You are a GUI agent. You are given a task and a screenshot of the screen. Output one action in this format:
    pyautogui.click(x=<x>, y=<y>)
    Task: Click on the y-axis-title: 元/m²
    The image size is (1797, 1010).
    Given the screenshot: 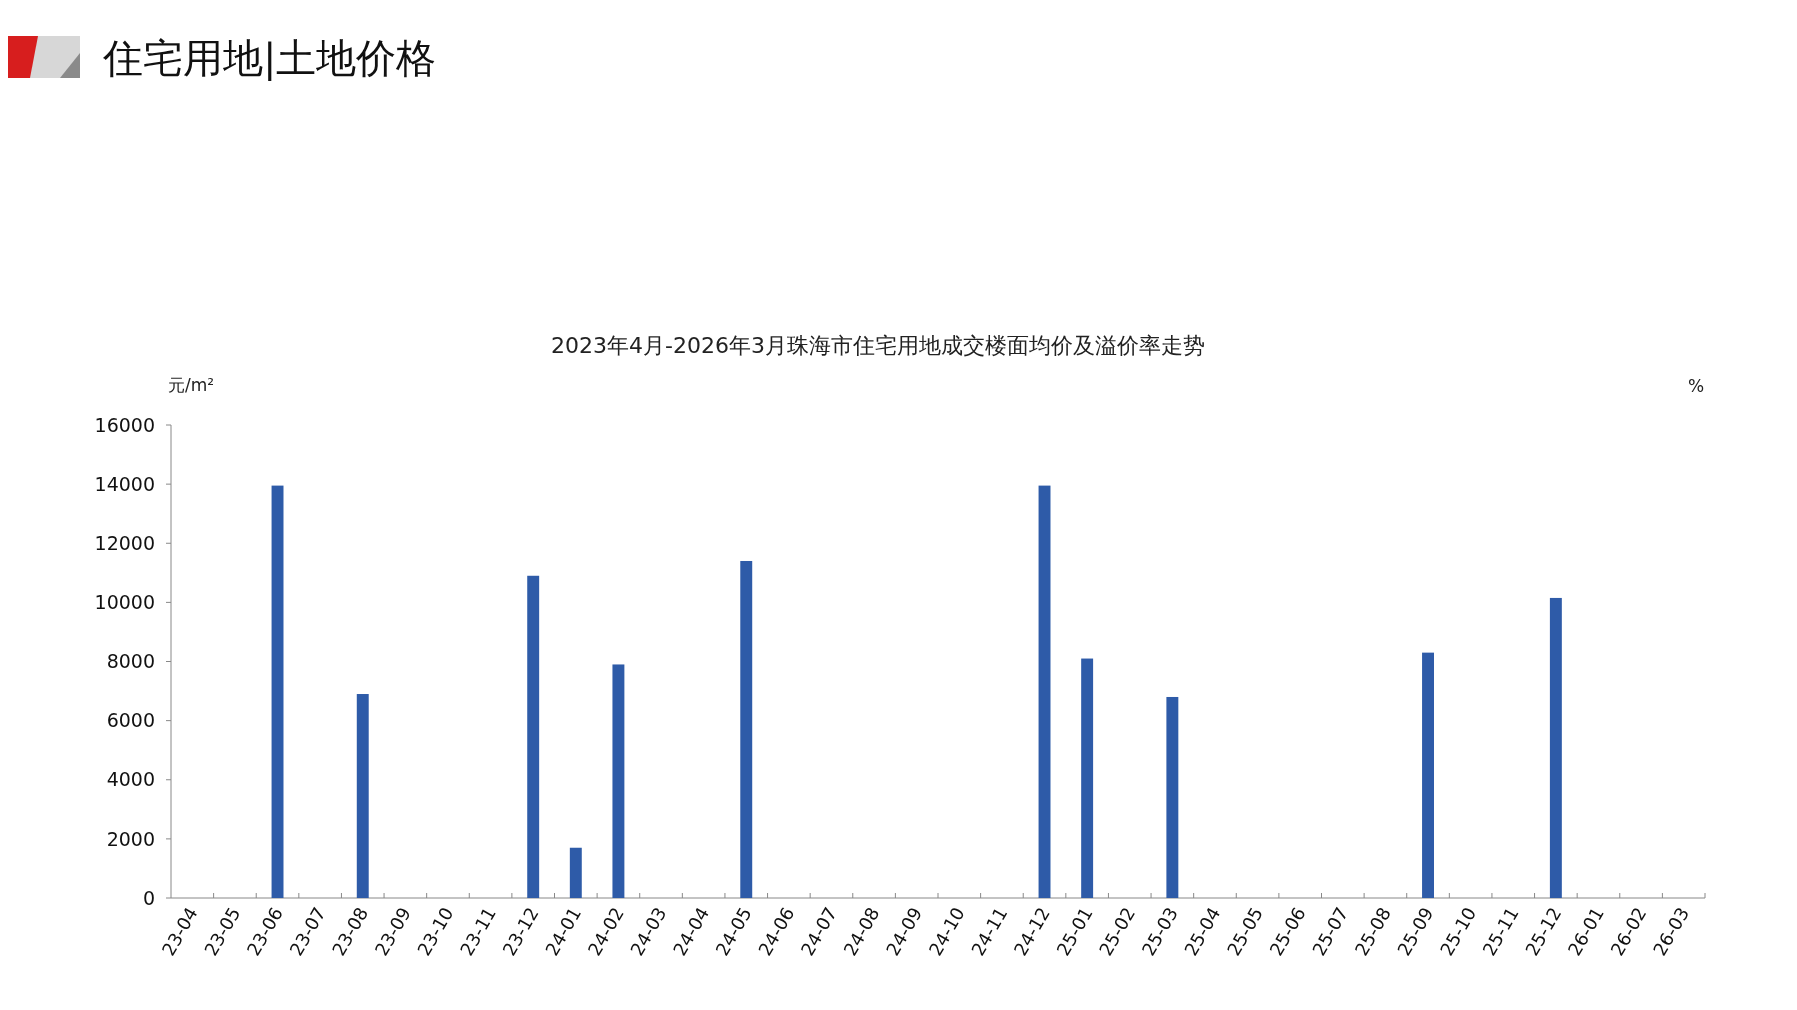 What is the action you would take?
    pyautogui.click(x=191, y=385)
    